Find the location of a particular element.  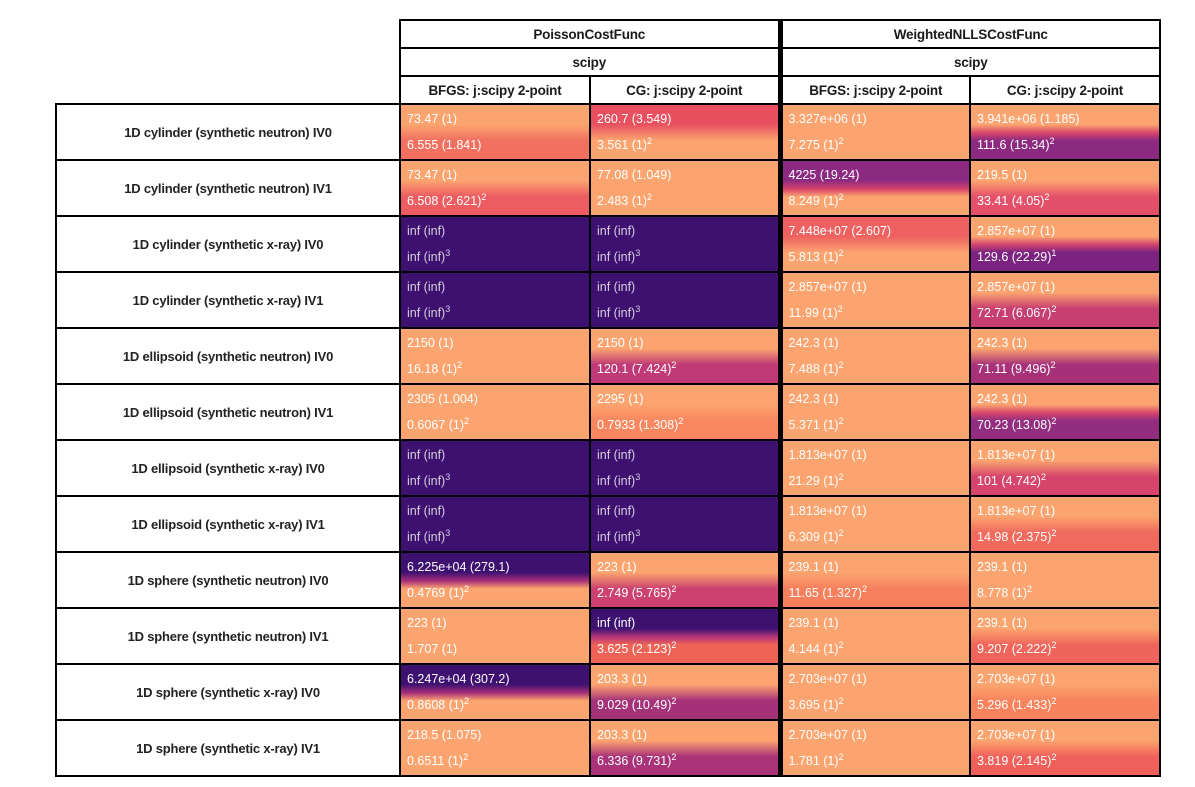

cell-value: 4.144 (1)2 is located at coordinates (816, 647).